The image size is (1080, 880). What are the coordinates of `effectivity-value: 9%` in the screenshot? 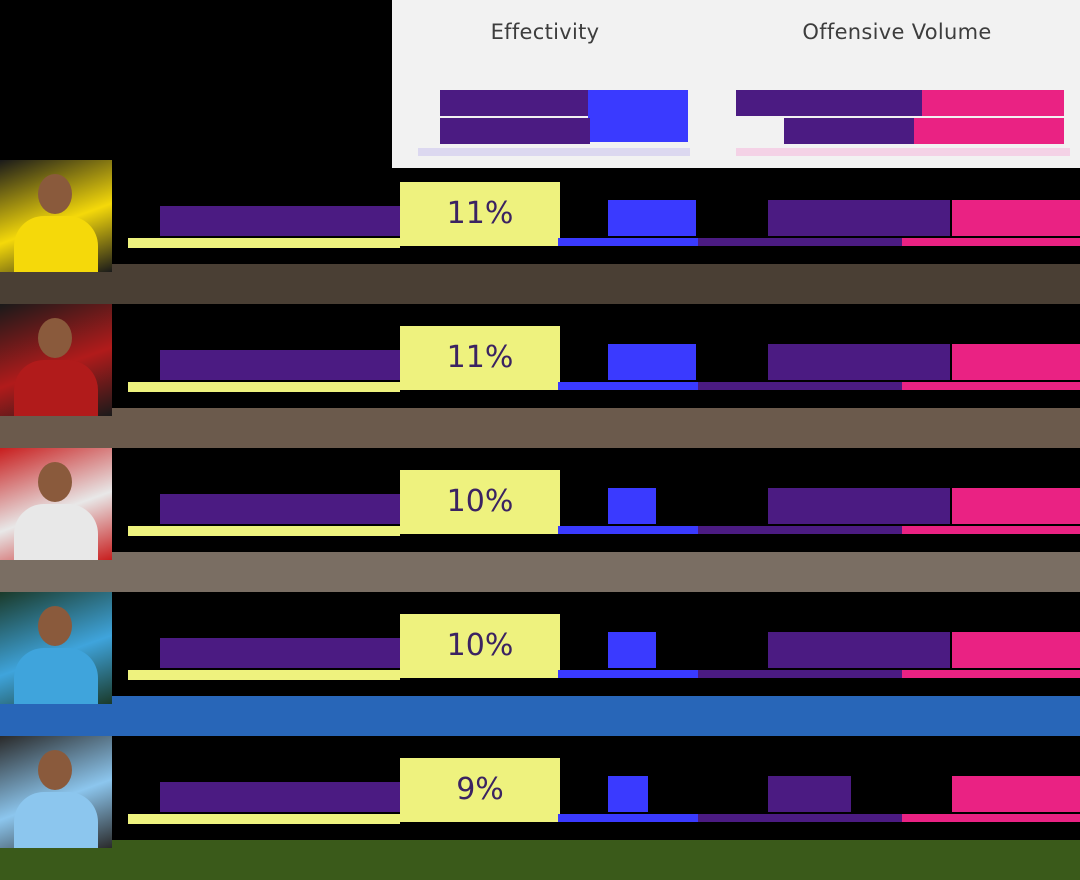 It's located at (480, 790).